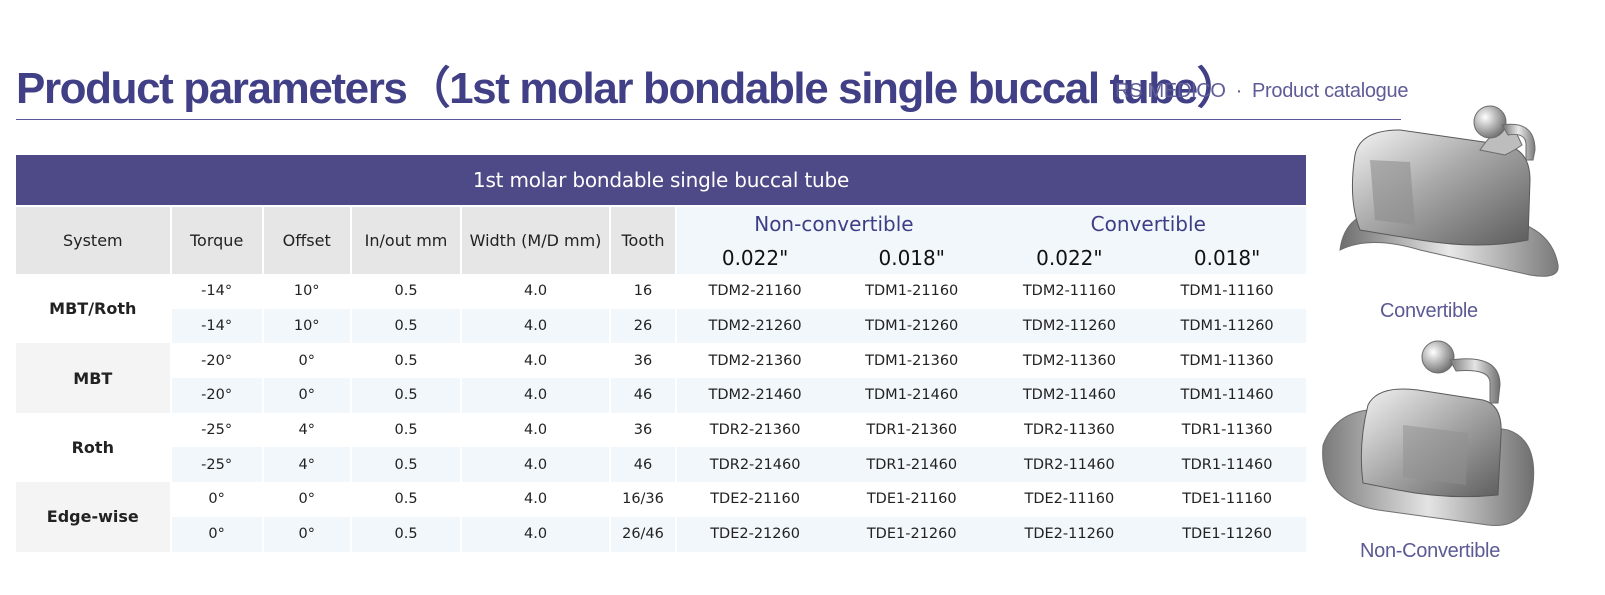 This screenshot has width=1605, height=595. Describe the element at coordinates (1069, 291) in the screenshot. I see `cell-c022: TDM2-11160` at that location.